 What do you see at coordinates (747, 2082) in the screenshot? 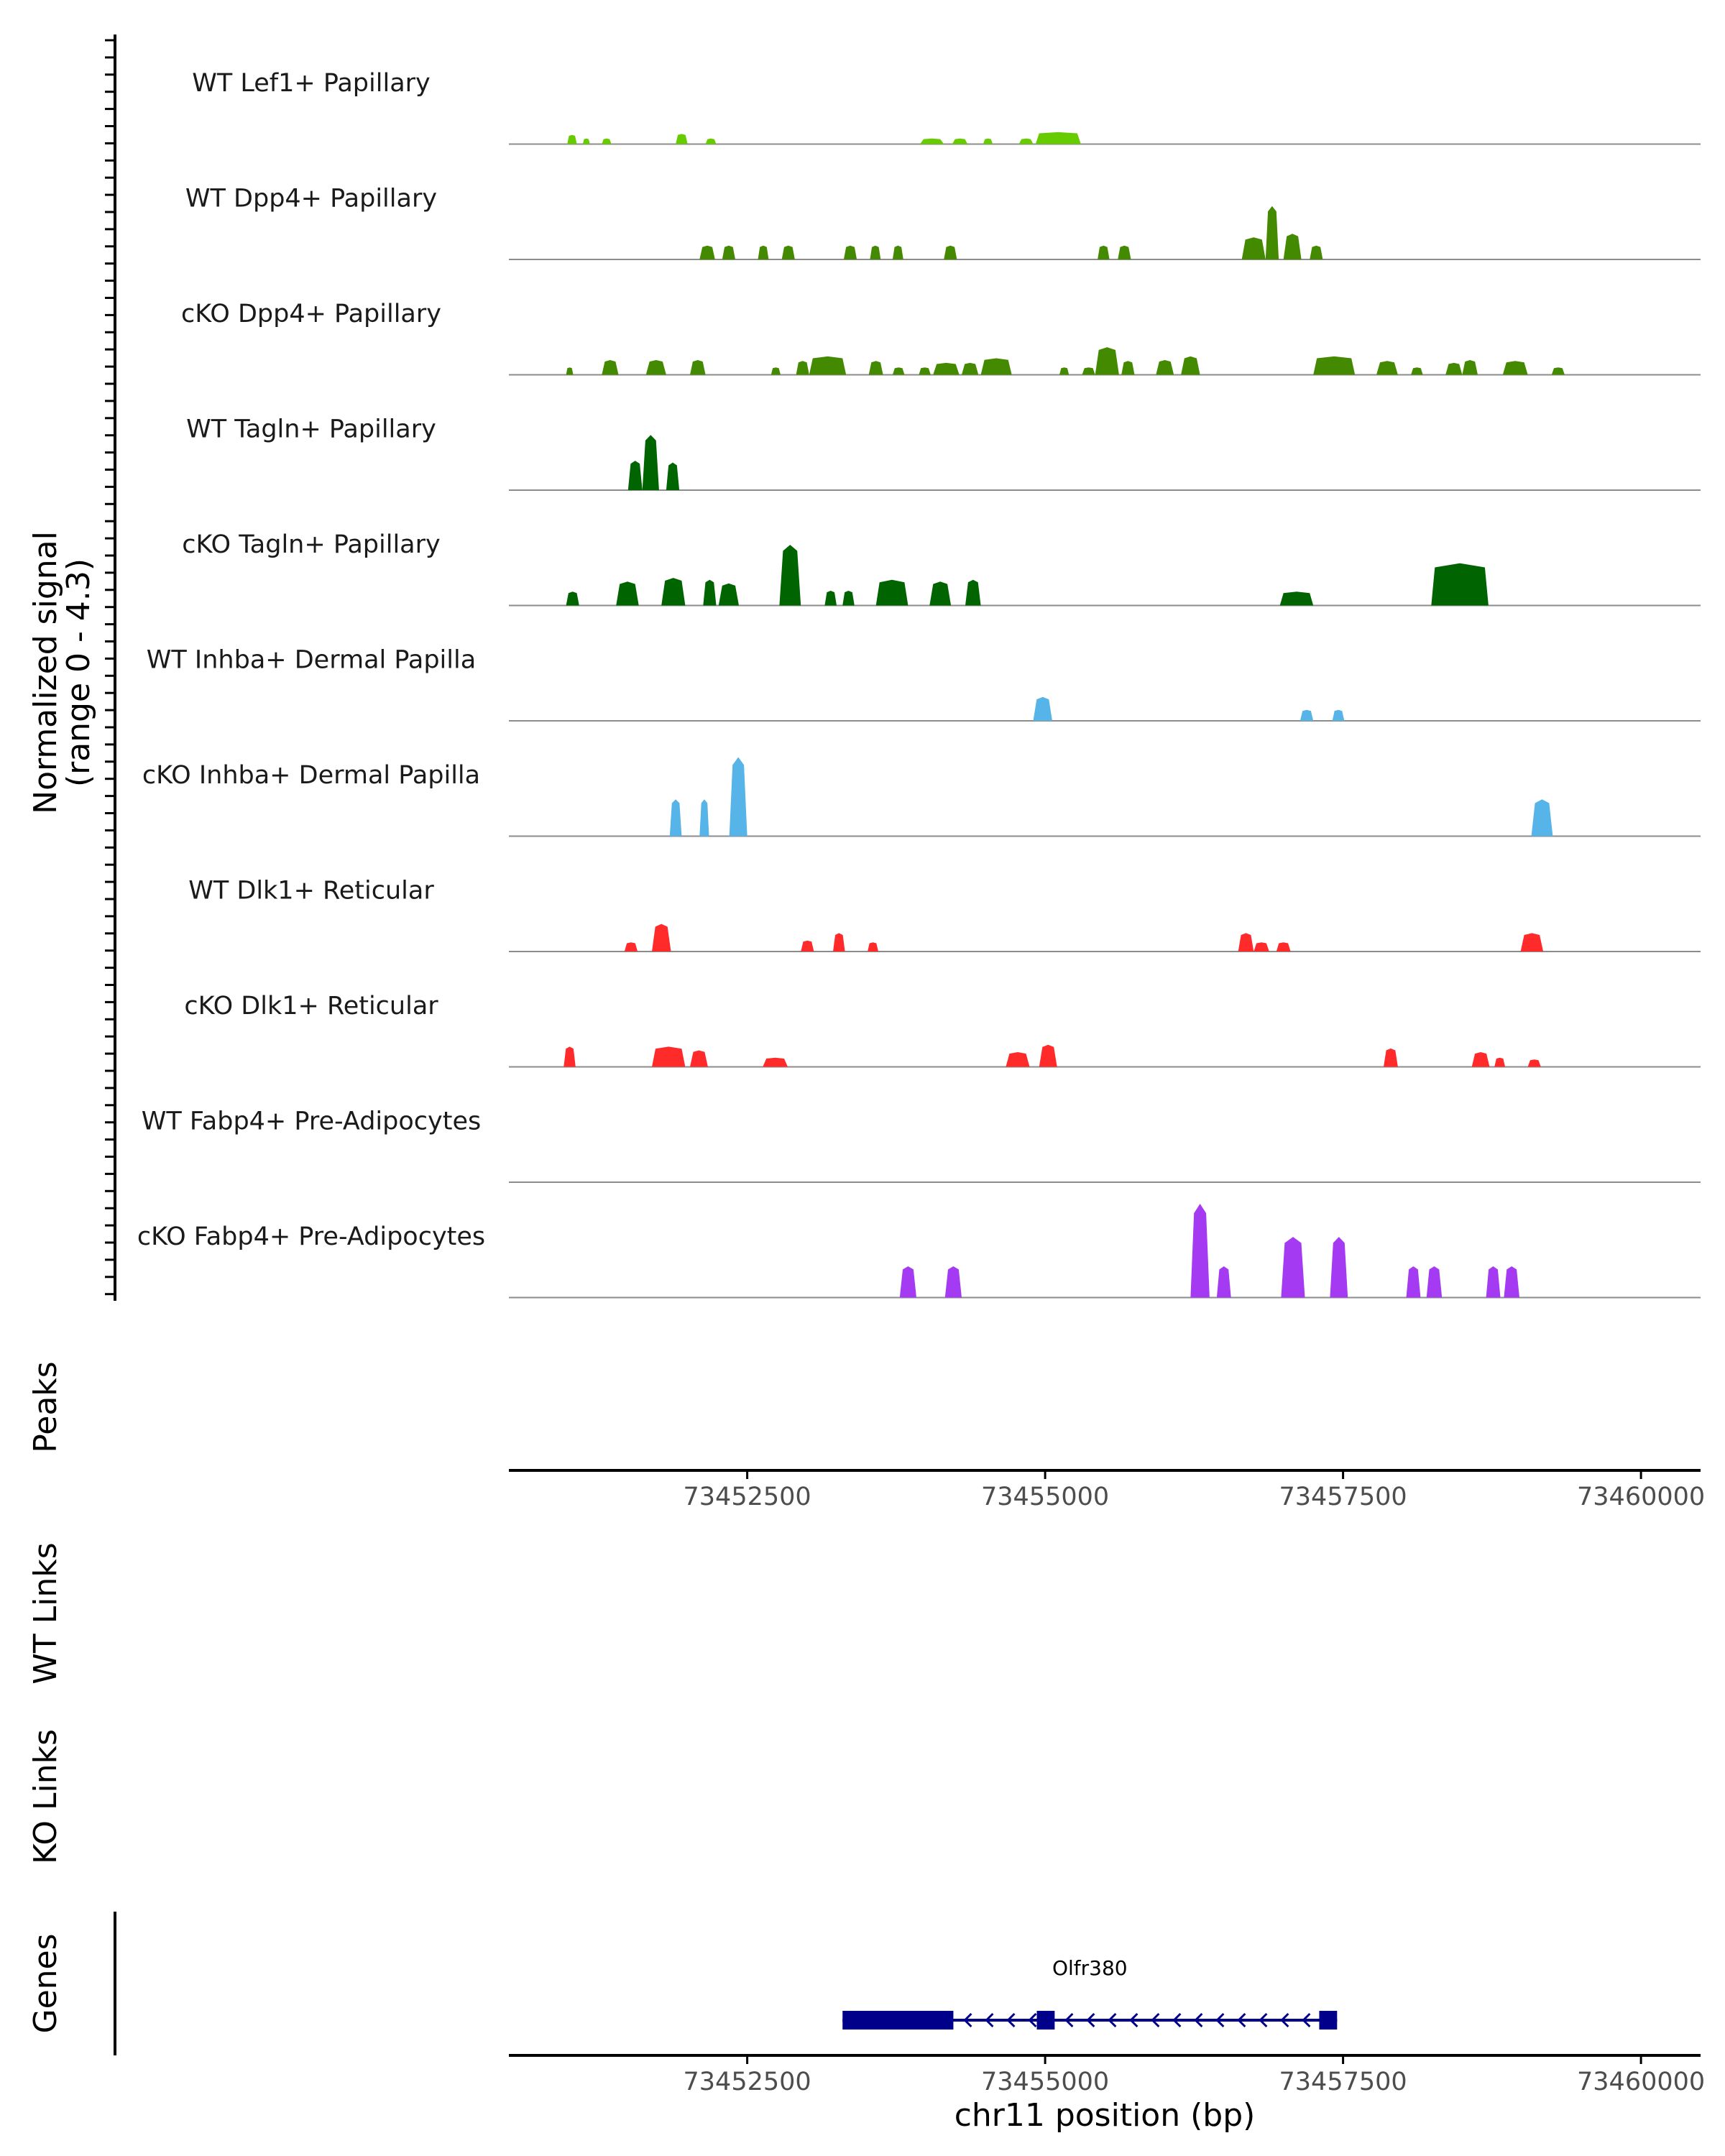
I see `genes-x-tick-label: 73452500` at bounding box center [747, 2082].